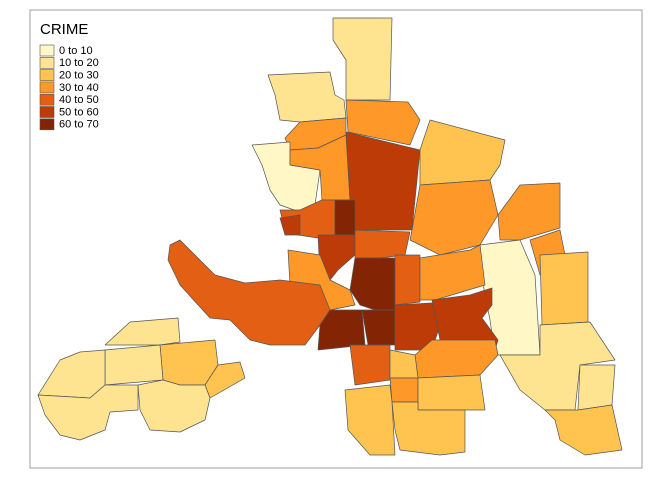  Describe the element at coordinates (76, 51) in the screenshot. I see `legend-label: 0 to 10` at that location.